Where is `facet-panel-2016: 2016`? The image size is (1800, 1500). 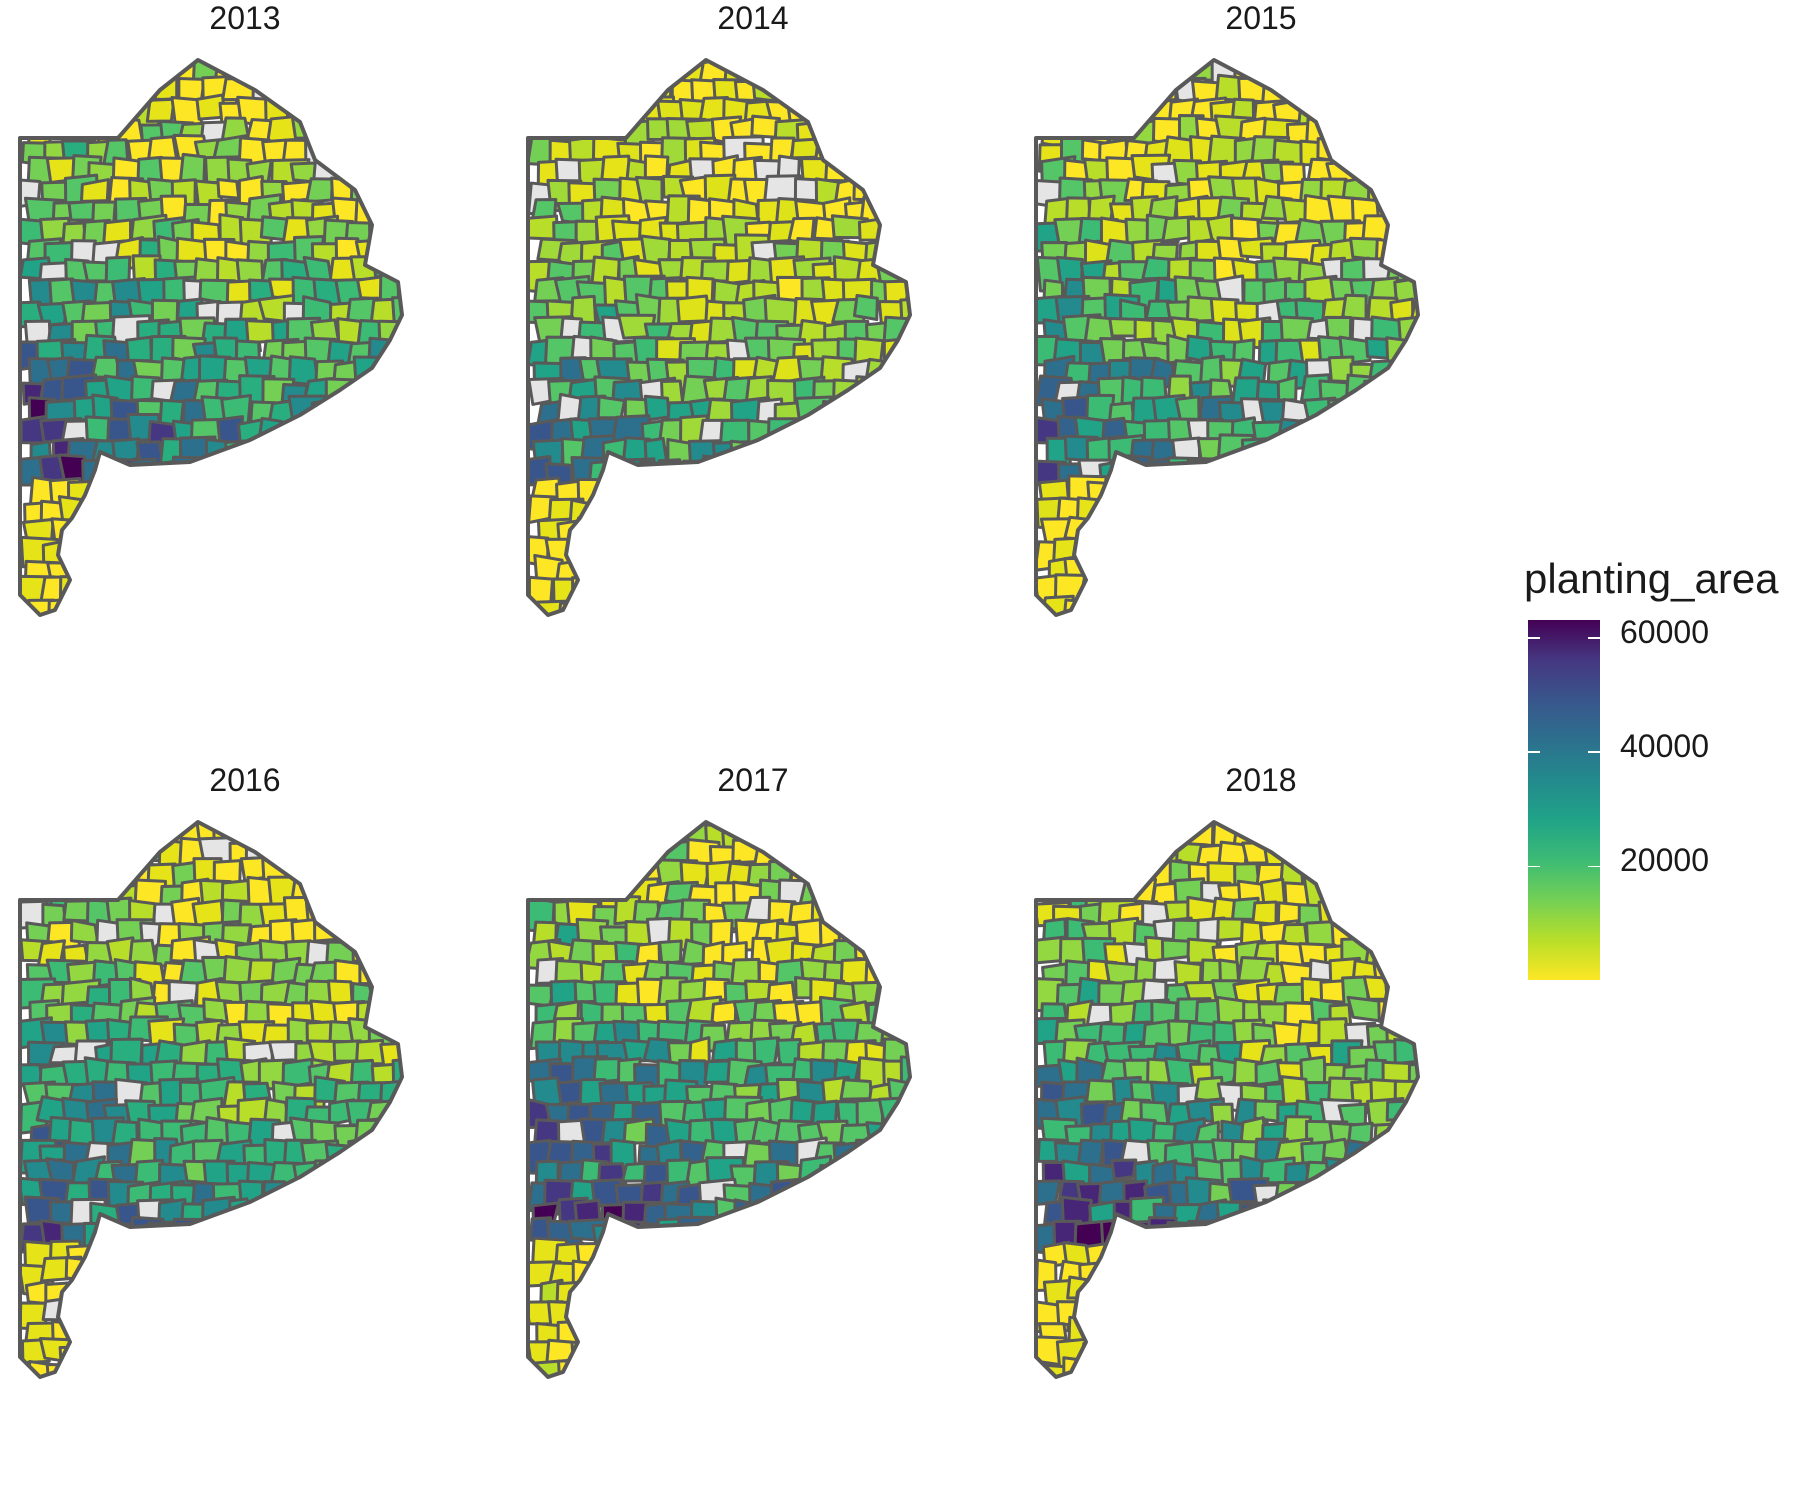 facet-panel-2016: 2016 is located at coordinates (245, 1122).